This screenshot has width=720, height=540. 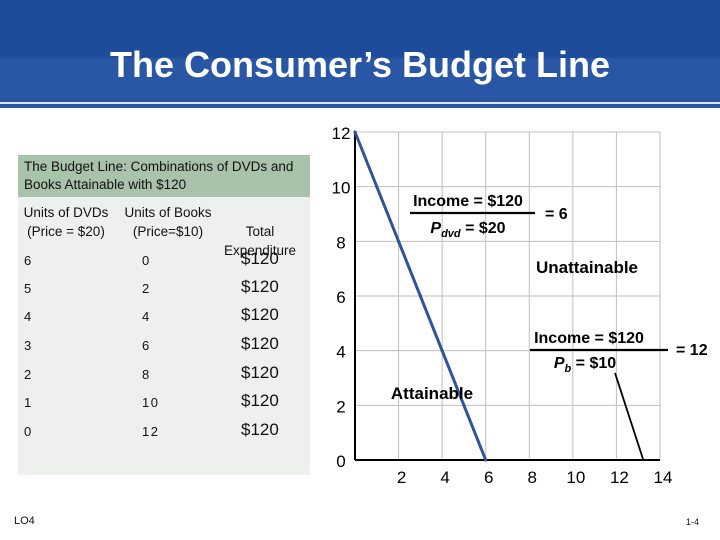 What do you see at coordinates (28, 374) in the screenshot?
I see `table-cell-r4-c0: 2` at bounding box center [28, 374].